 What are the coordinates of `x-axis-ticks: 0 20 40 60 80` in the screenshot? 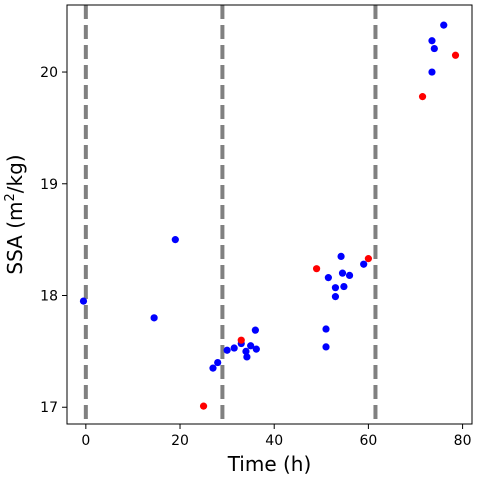 It's located at (276, 436).